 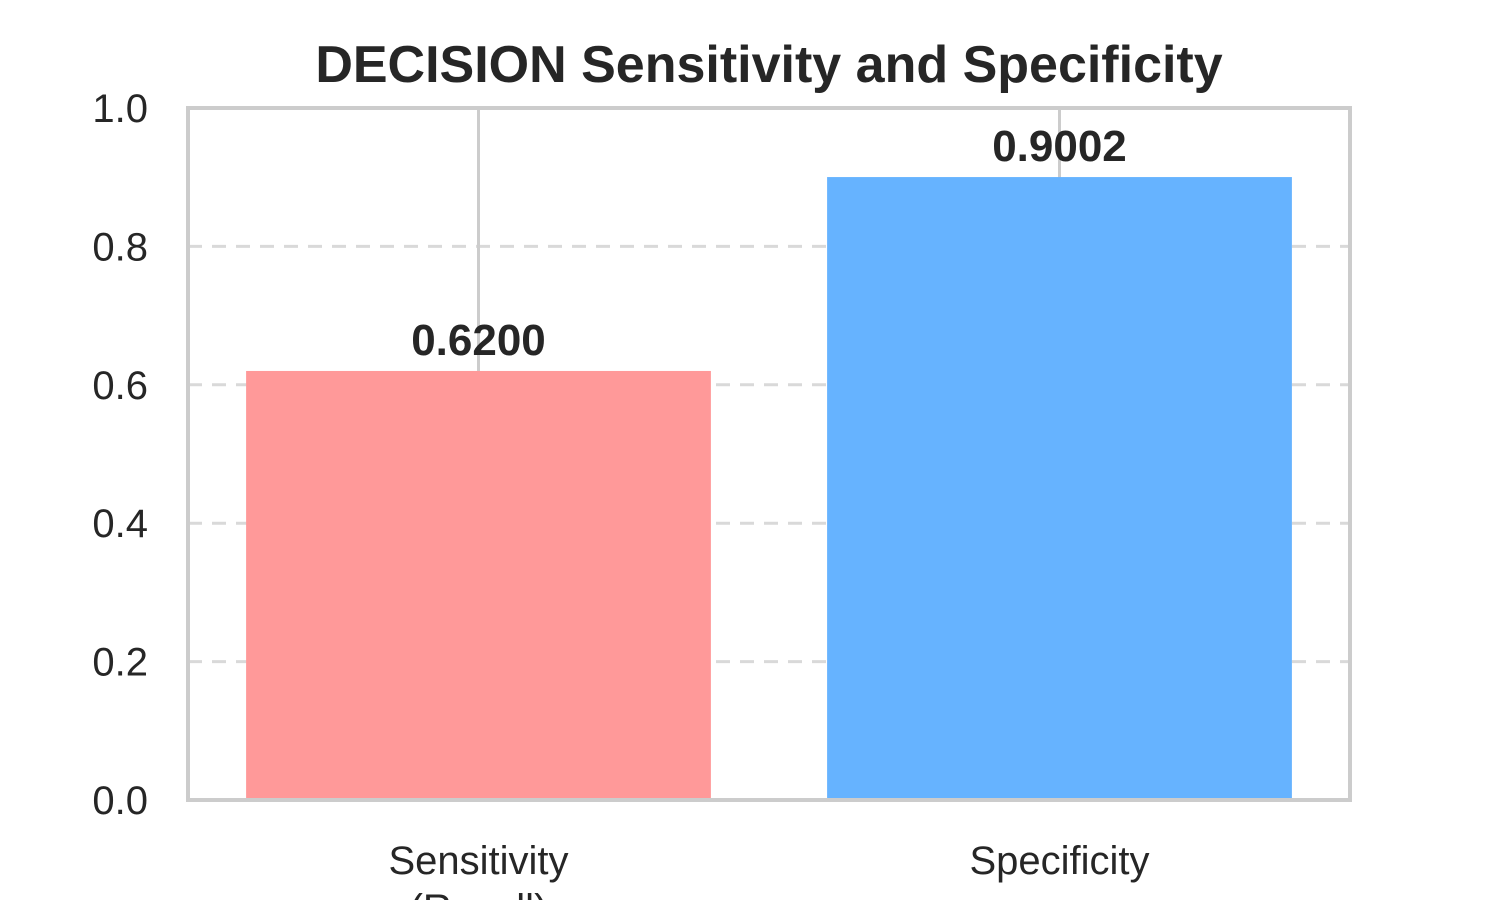 I want to click on y-tick-label: 0.4, so click(x=120, y=524).